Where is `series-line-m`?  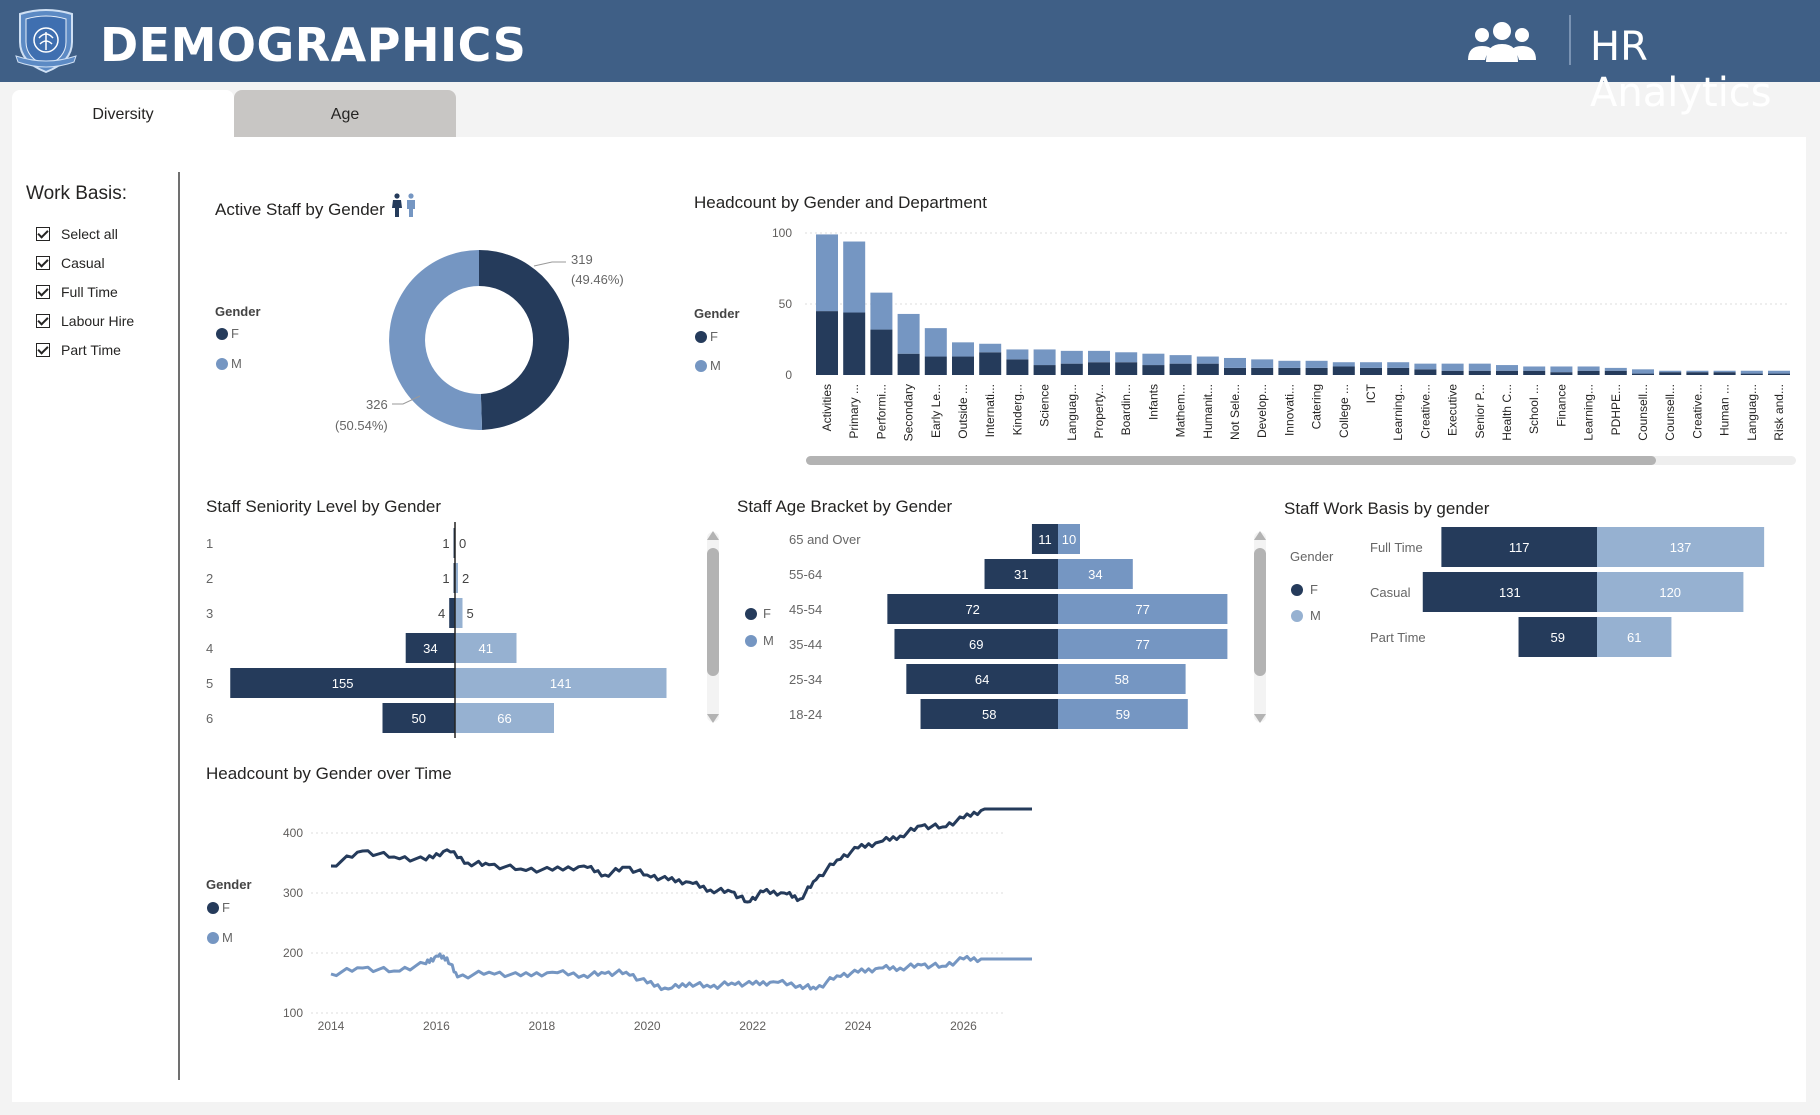
series-line-m is located at coordinates (681, 972).